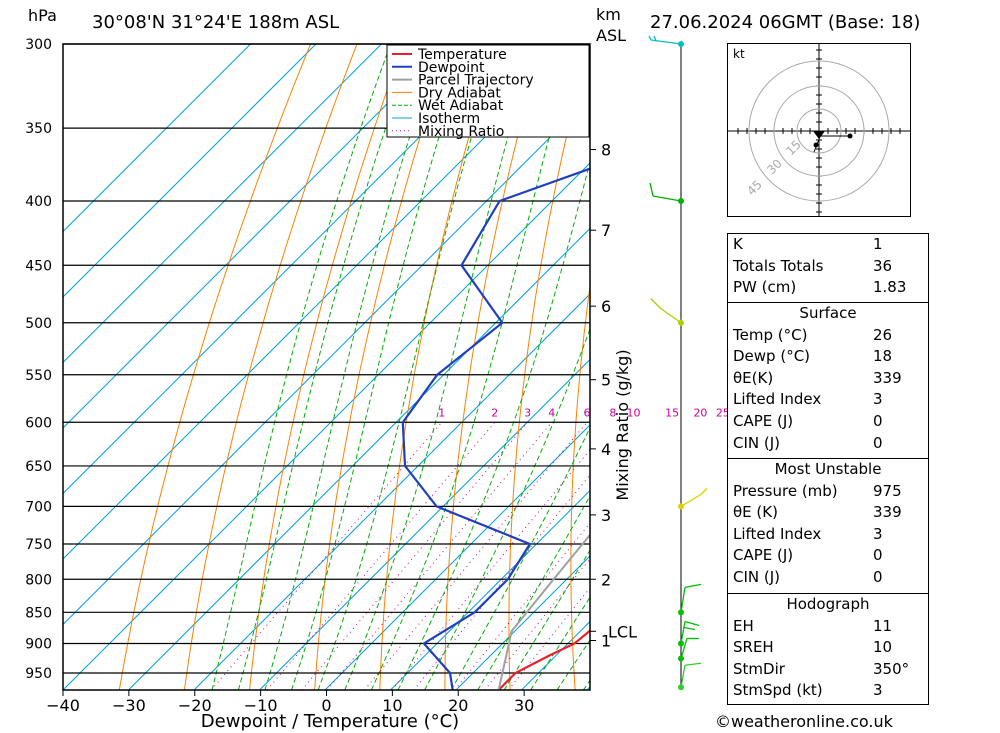 Image resolution: width=1000 pixels, height=733 pixels. Describe the element at coordinates (586, 412) in the screenshot. I see `mixing-ratio-label: 6` at that location.